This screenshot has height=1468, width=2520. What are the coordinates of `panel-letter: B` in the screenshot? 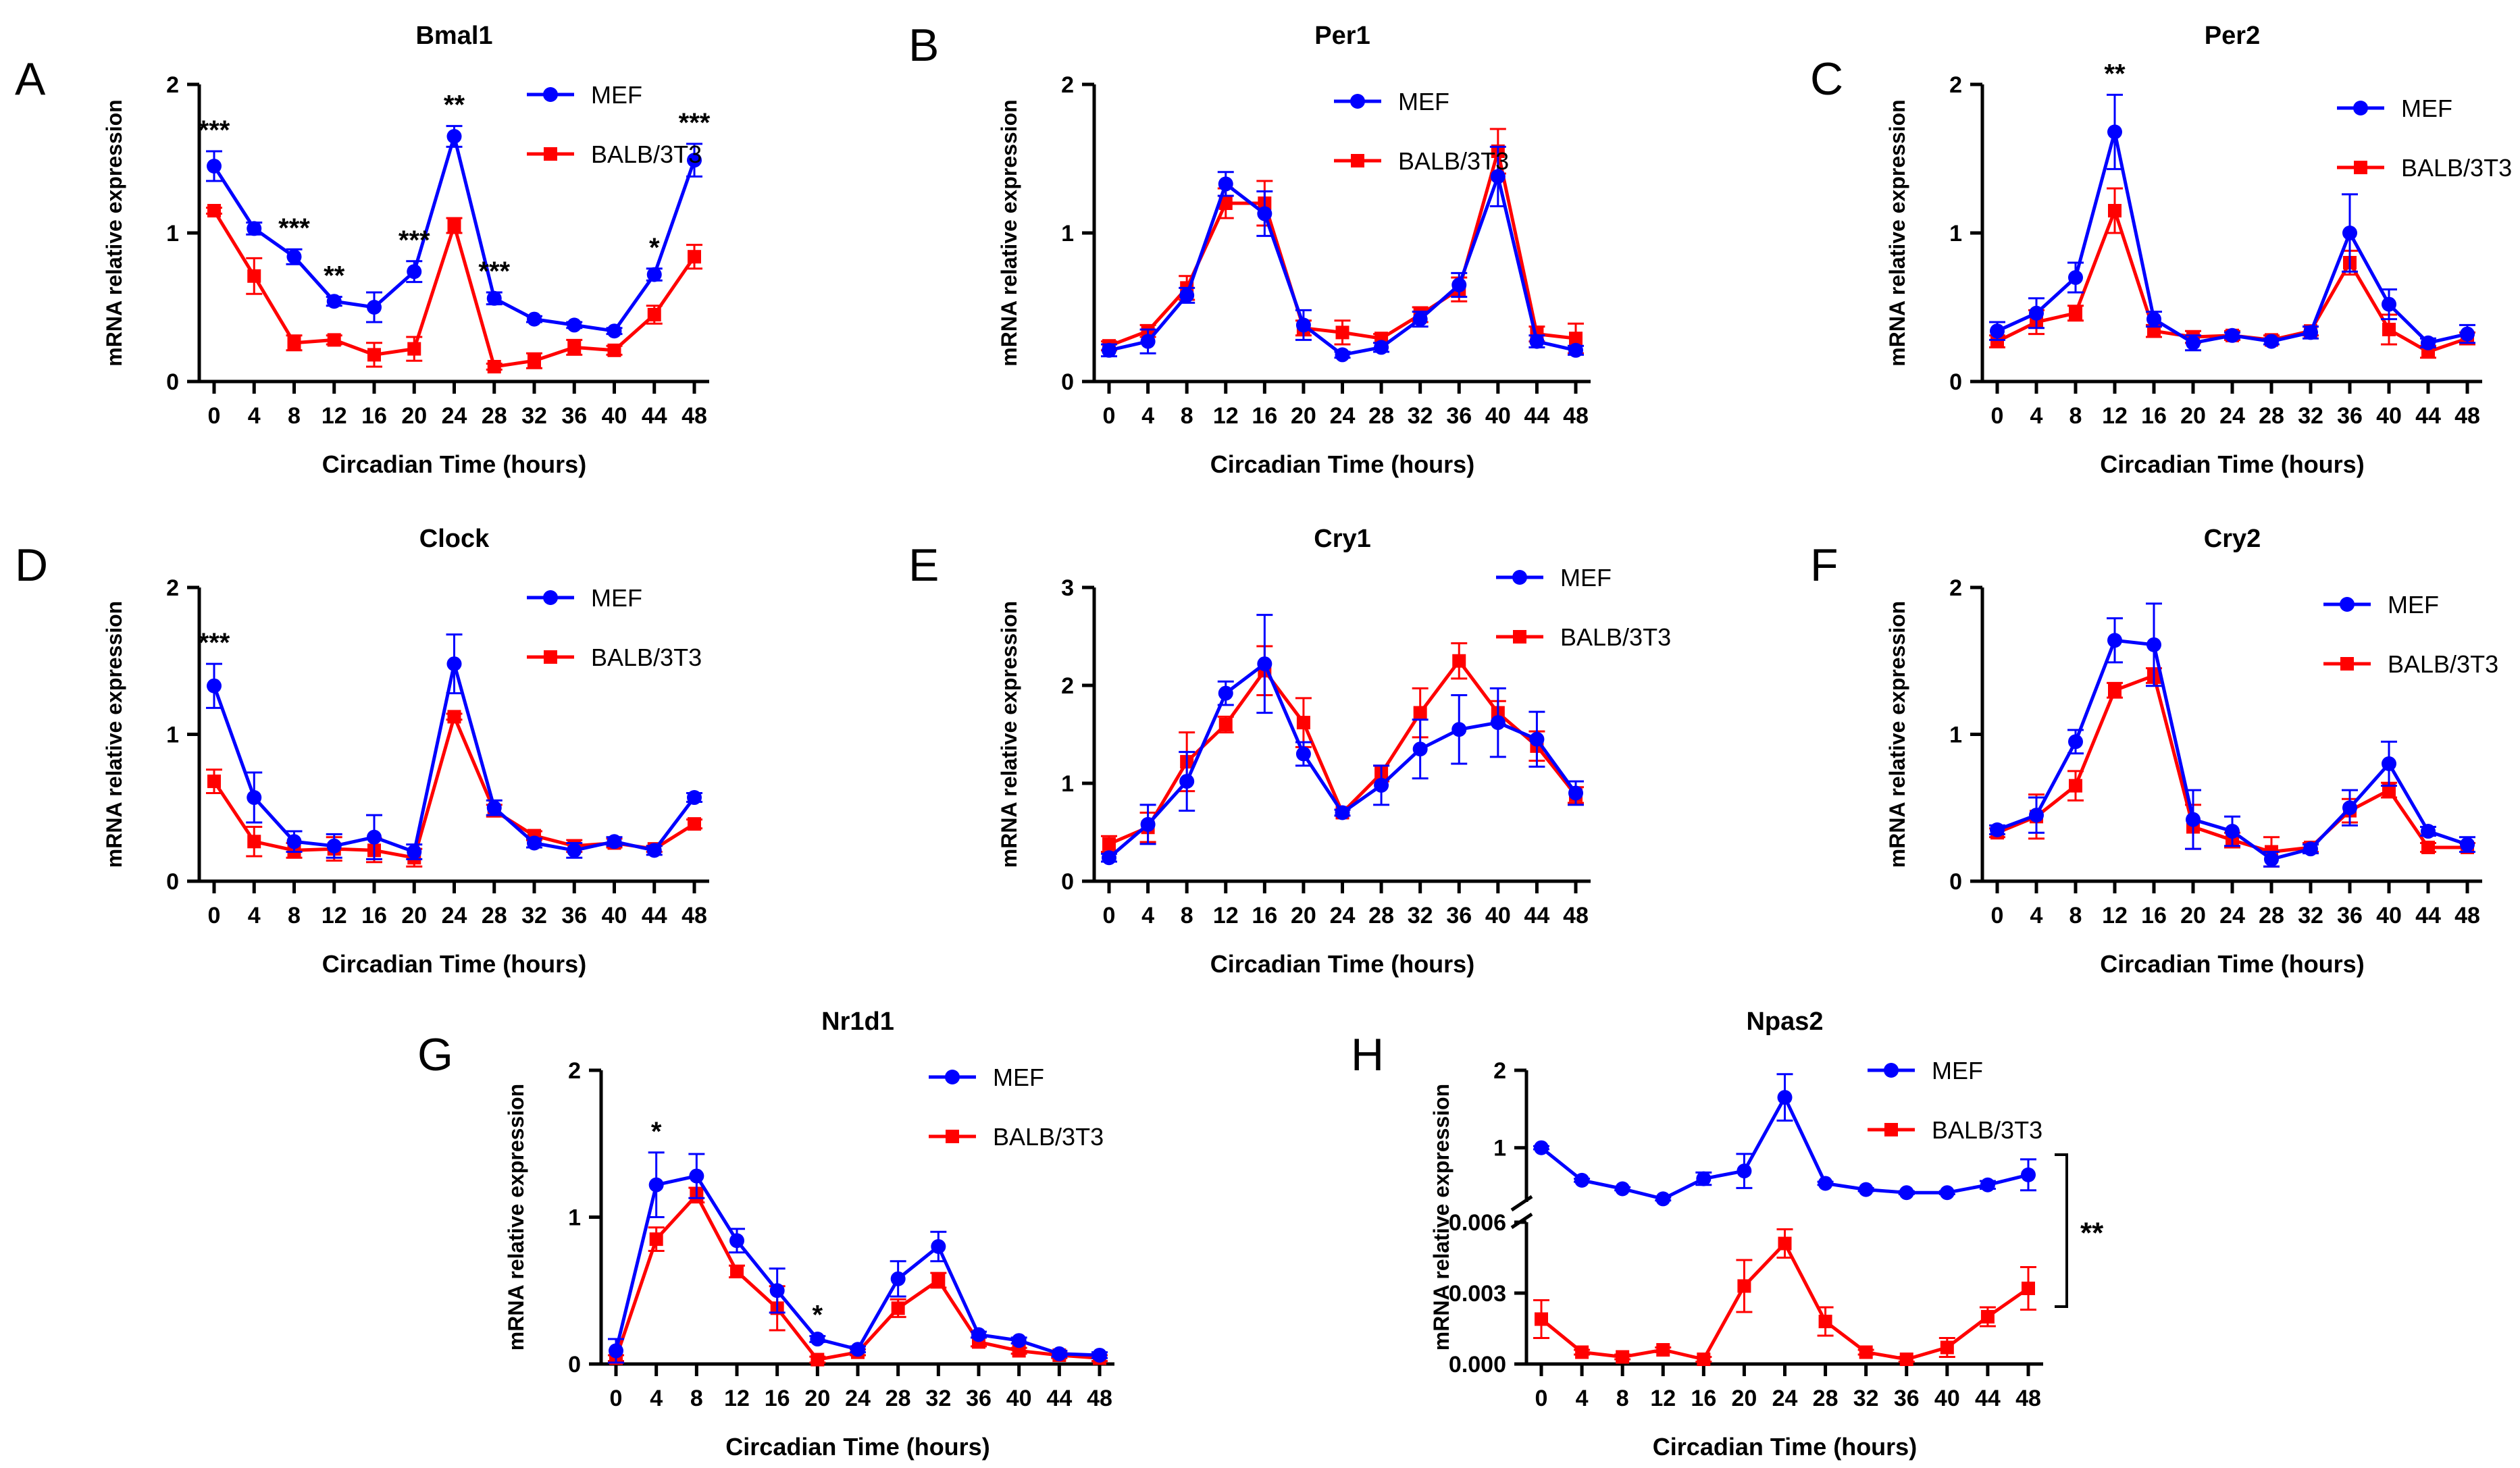 It's located at (923, 45).